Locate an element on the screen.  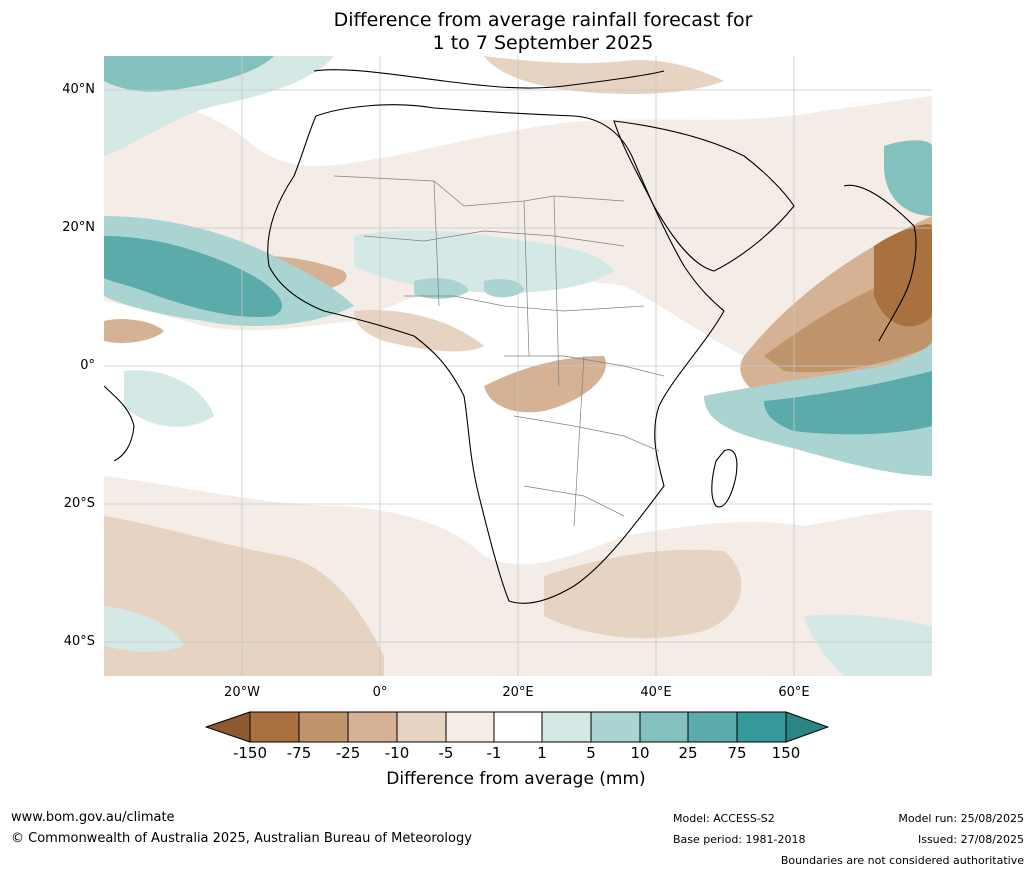
anomaly-teal-northatlantic is located at coordinates (189, 74).